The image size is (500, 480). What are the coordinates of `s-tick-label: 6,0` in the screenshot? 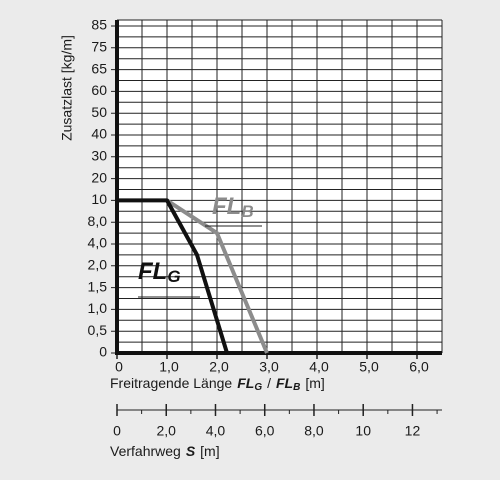 It's located at (265, 431).